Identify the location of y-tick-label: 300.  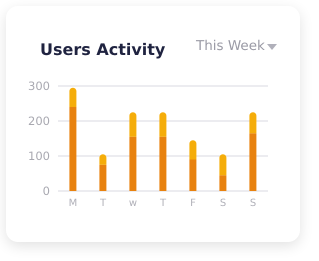
(39, 86).